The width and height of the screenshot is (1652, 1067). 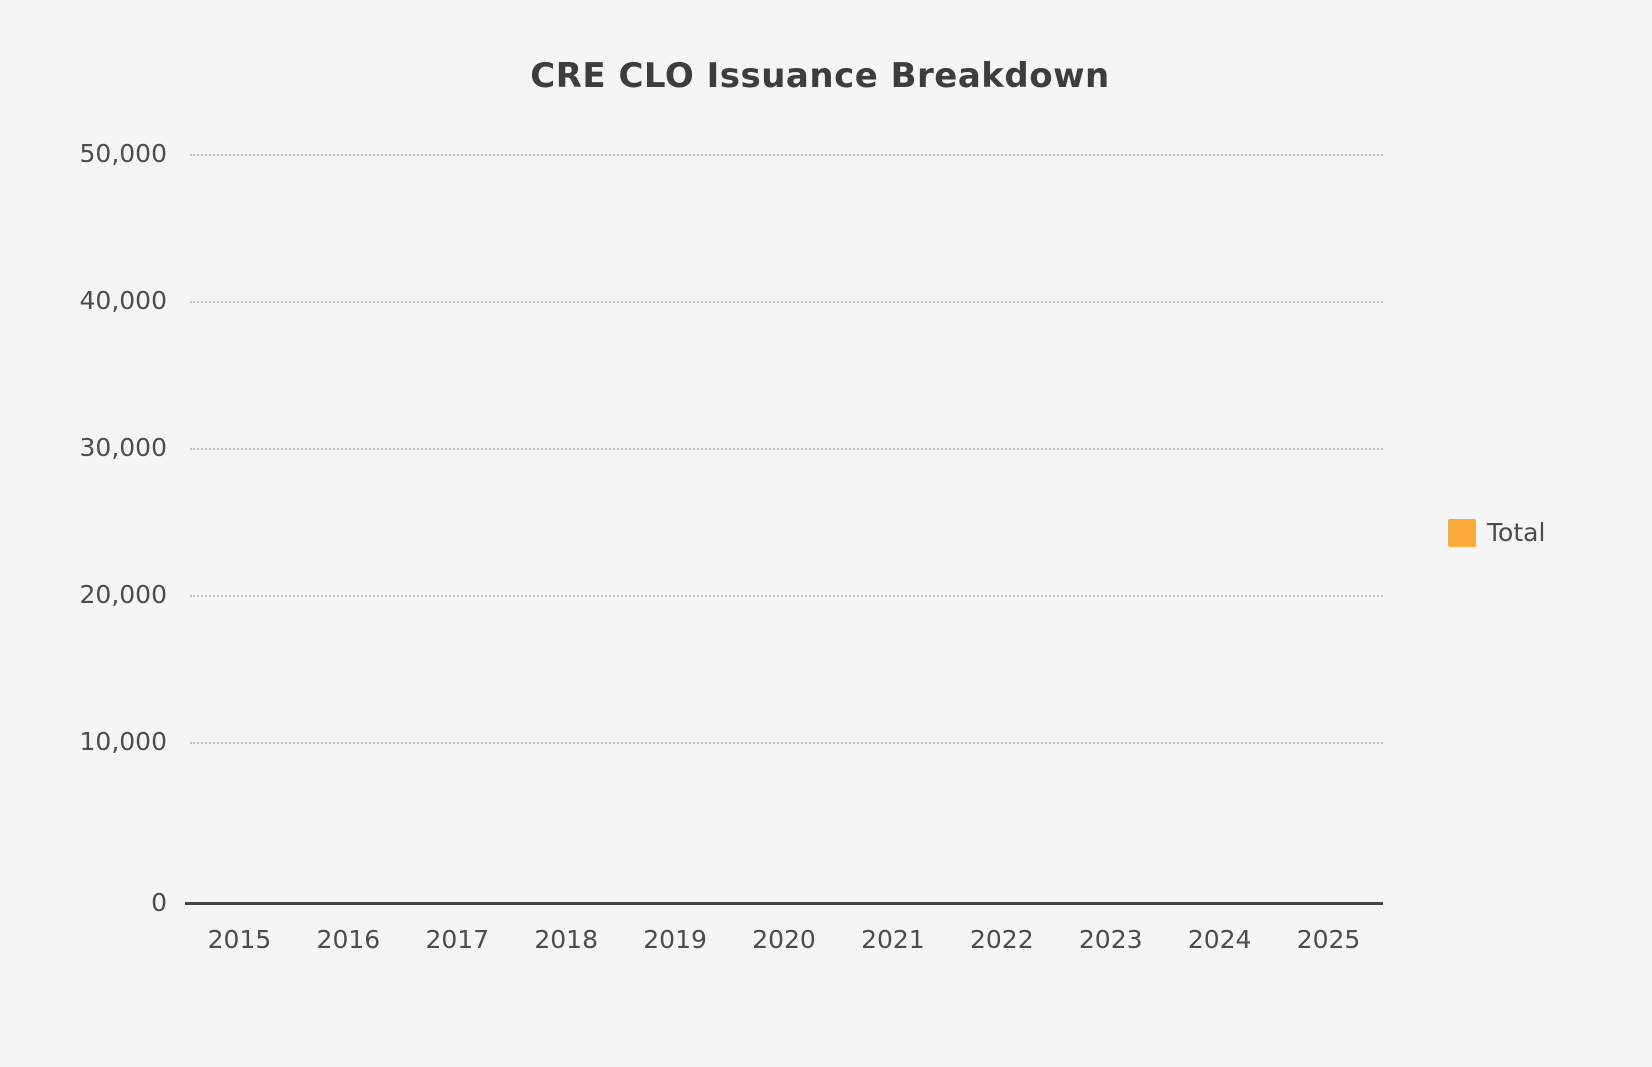 What do you see at coordinates (123, 594) in the screenshot?
I see `y-tick-label: 20,000` at bounding box center [123, 594].